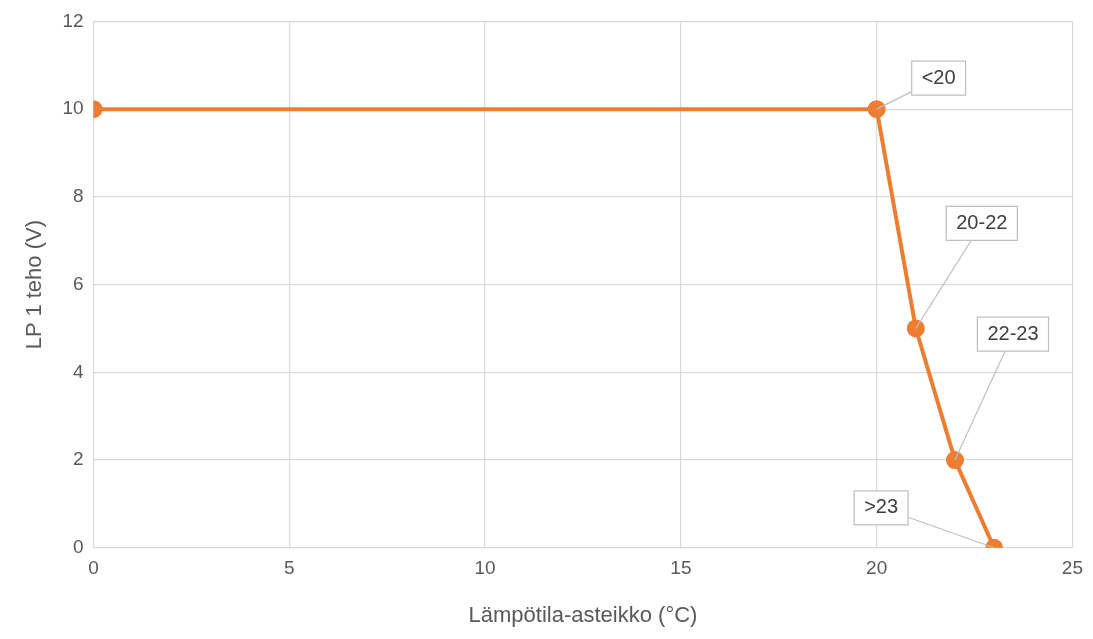 Image resolution: width=1093 pixels, height=639 pixels. What do you see at coordinates (78, 459) in the screenshot?
I see `y-tick-label: 2` at bounding box center [78, 459].